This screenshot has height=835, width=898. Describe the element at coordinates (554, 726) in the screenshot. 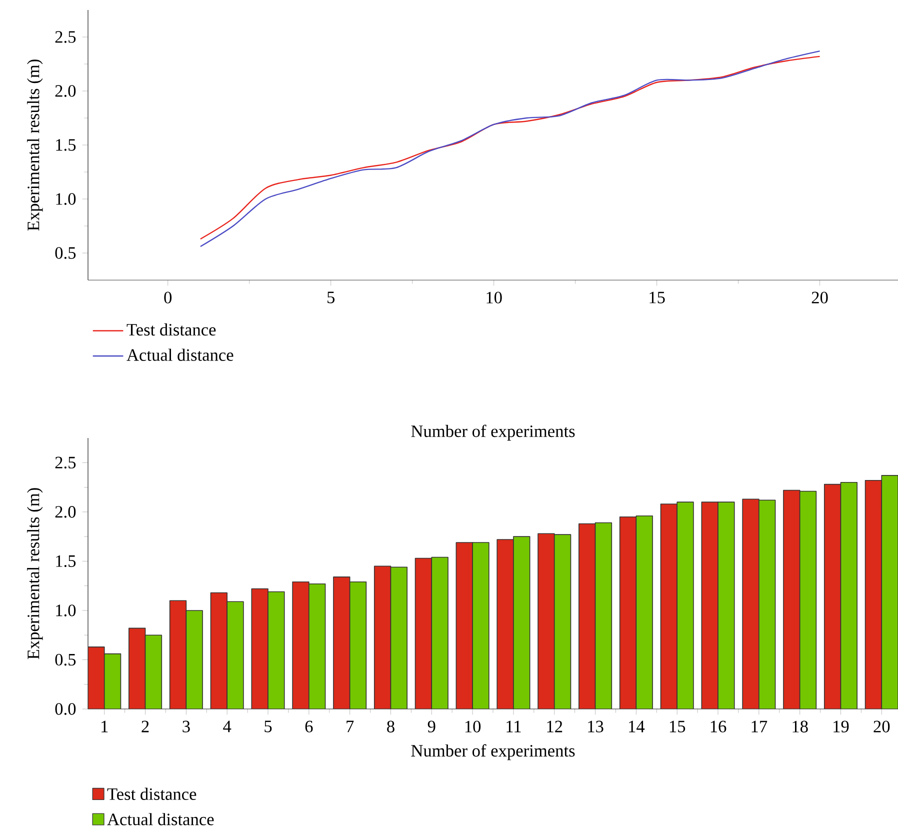

I see `x-tick-label: 12` at that location.